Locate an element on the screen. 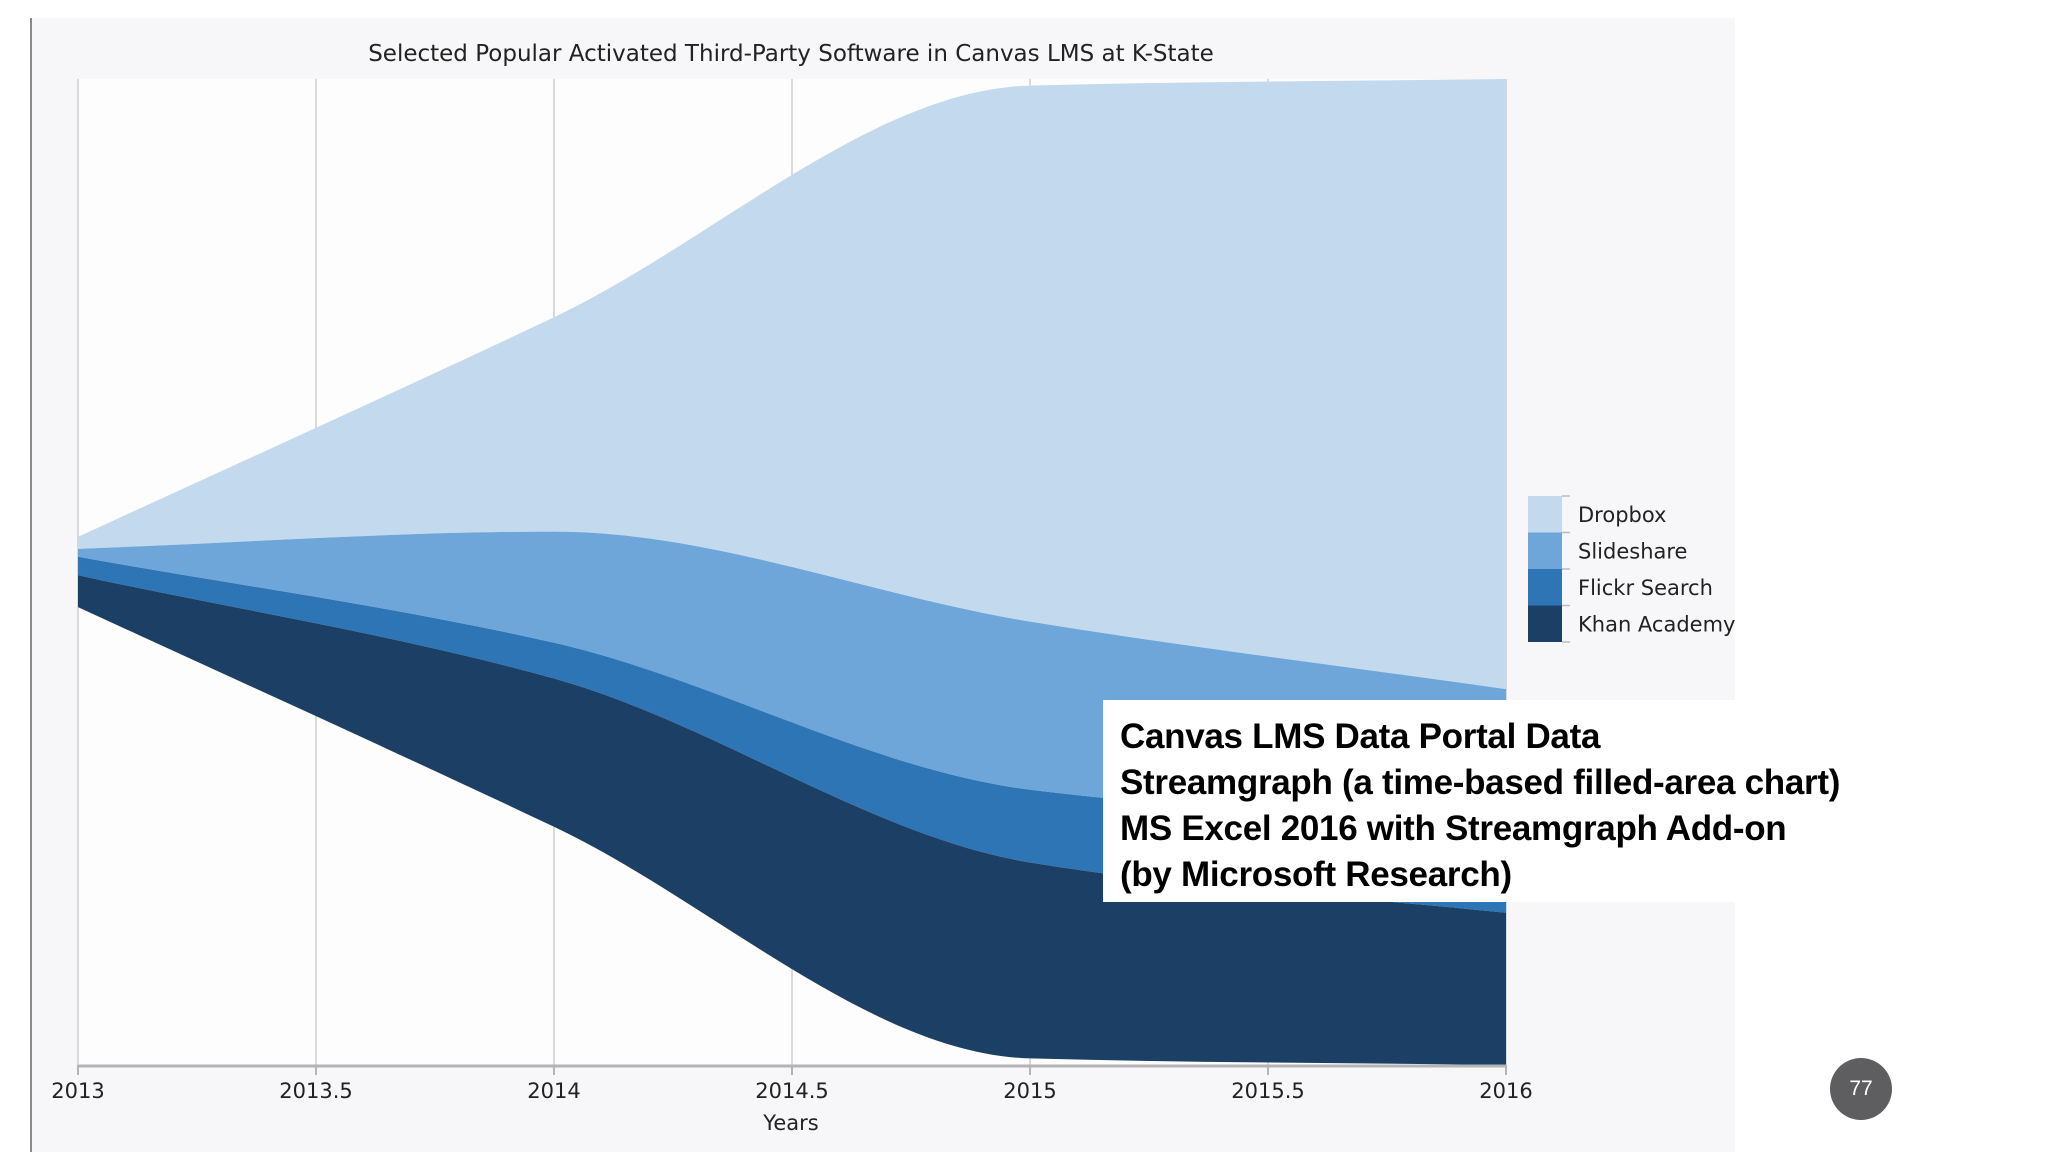 The width and height of the screenshot is (2048, 1152). x-tick-labels: 2013 2013.5 2014 2014.5 2015 2015.5 2016 is located at coordinates (792, 1084).